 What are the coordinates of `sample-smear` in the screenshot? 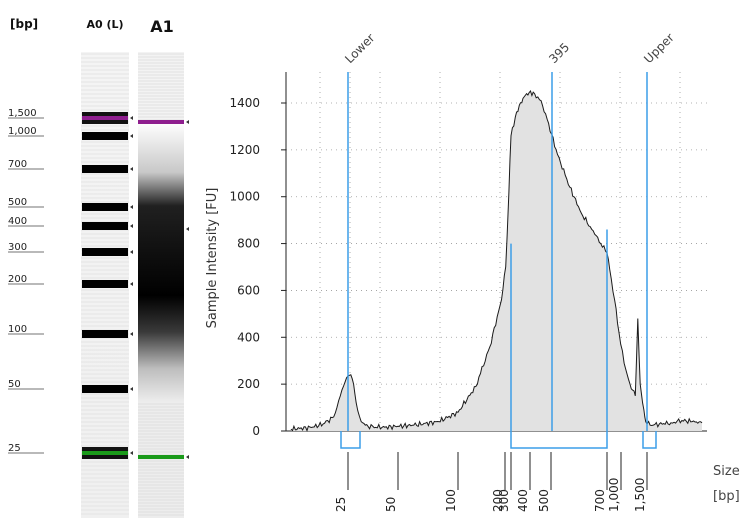 It's located at (161, 262).